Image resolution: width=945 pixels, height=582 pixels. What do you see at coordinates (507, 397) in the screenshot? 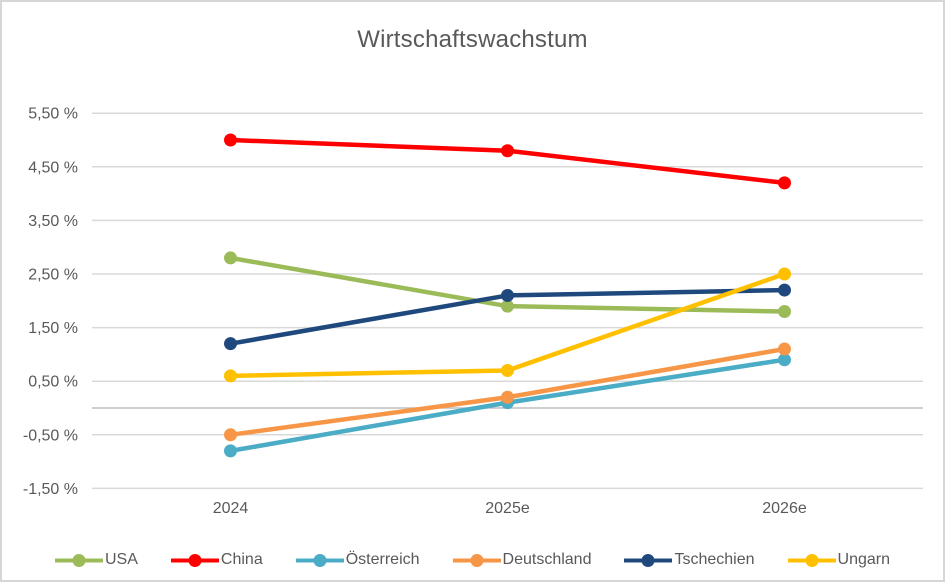
I see `data-point-deutschland-2025e` at bounding box center [507, 397].